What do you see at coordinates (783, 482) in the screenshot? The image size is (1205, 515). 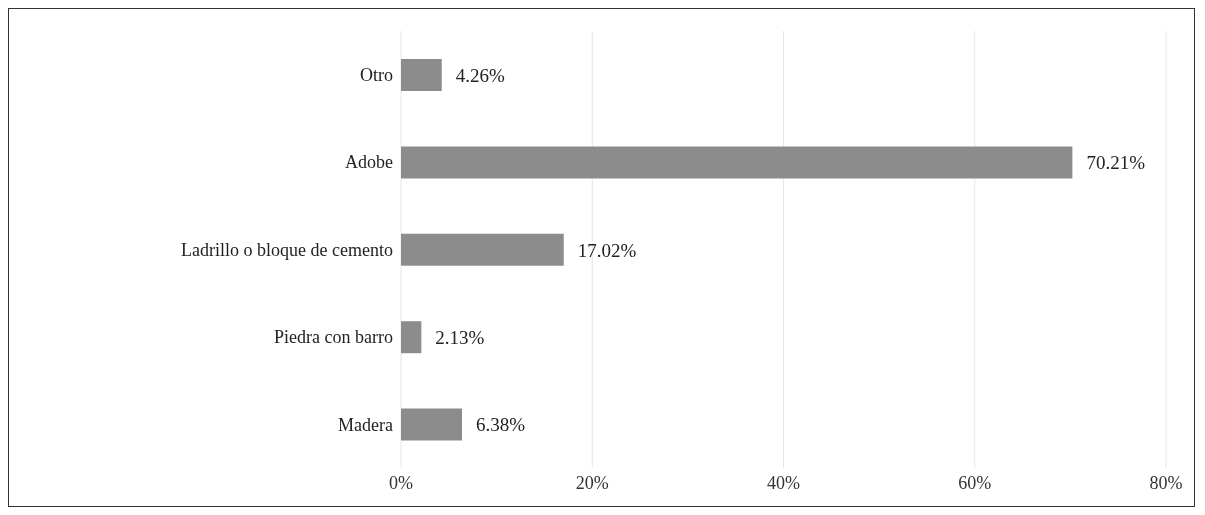 I see `x-tick-label: 40%` at bounding box center [783, 482].